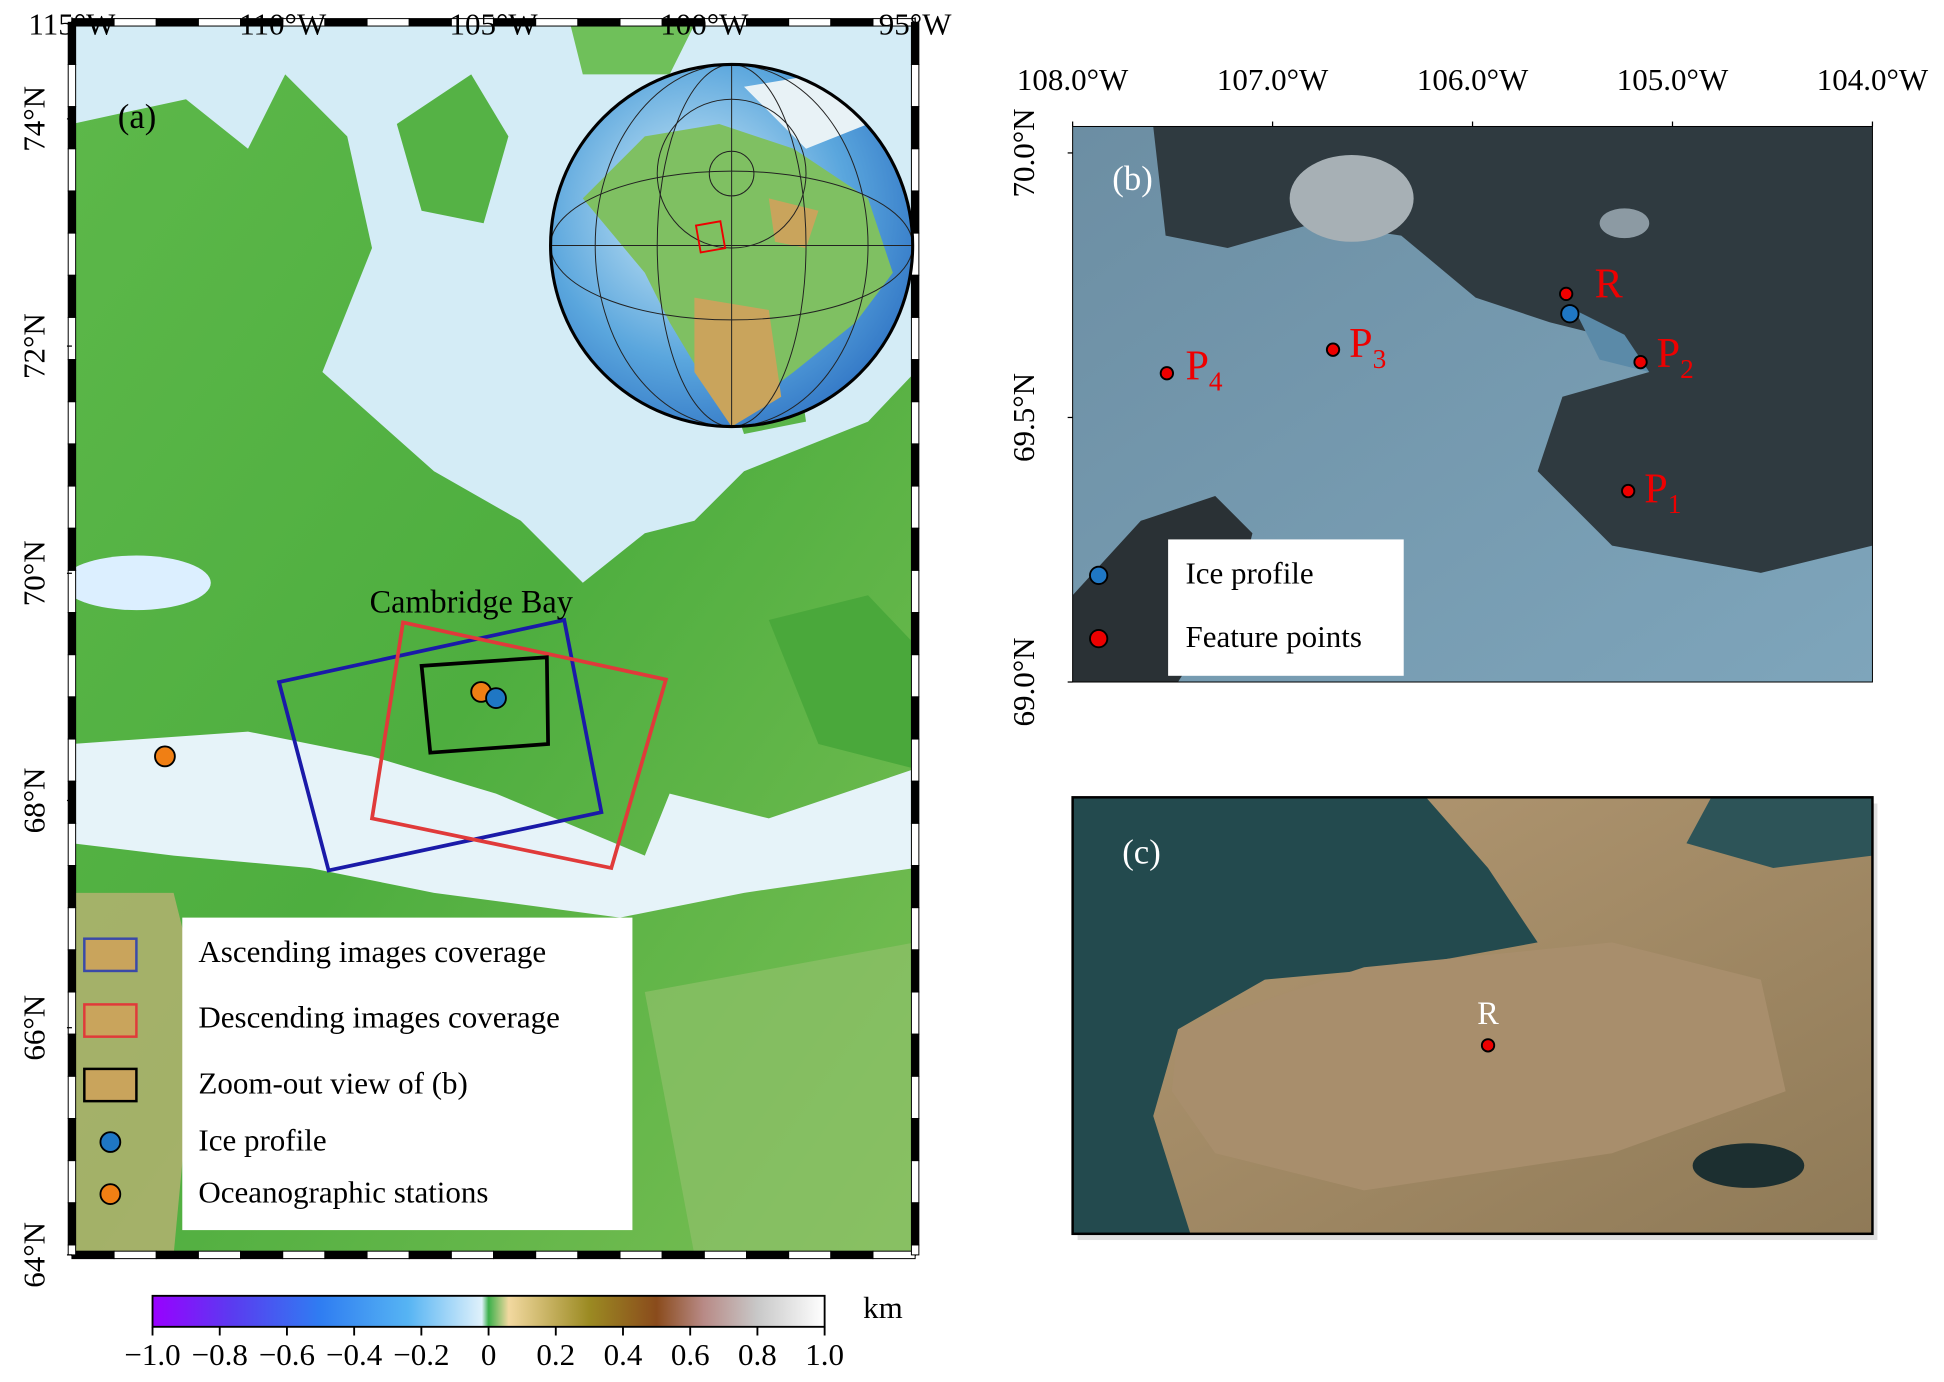  Describe the element at coordinates (1380, 359) in the screenshot. I see `point-sub: 3` at that location.